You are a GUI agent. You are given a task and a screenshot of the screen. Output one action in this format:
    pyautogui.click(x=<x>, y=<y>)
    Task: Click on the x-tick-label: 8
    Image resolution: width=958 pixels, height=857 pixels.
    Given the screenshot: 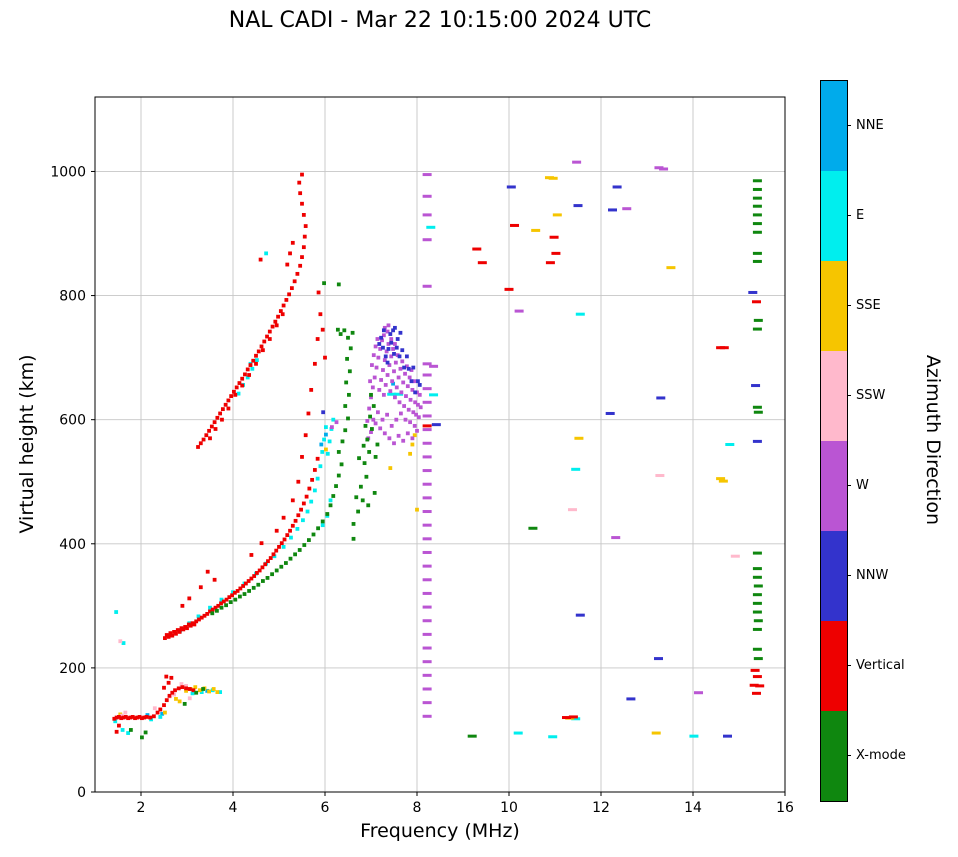 What is the action you would take?
    pyautogui.click(x=417, y=808)
    